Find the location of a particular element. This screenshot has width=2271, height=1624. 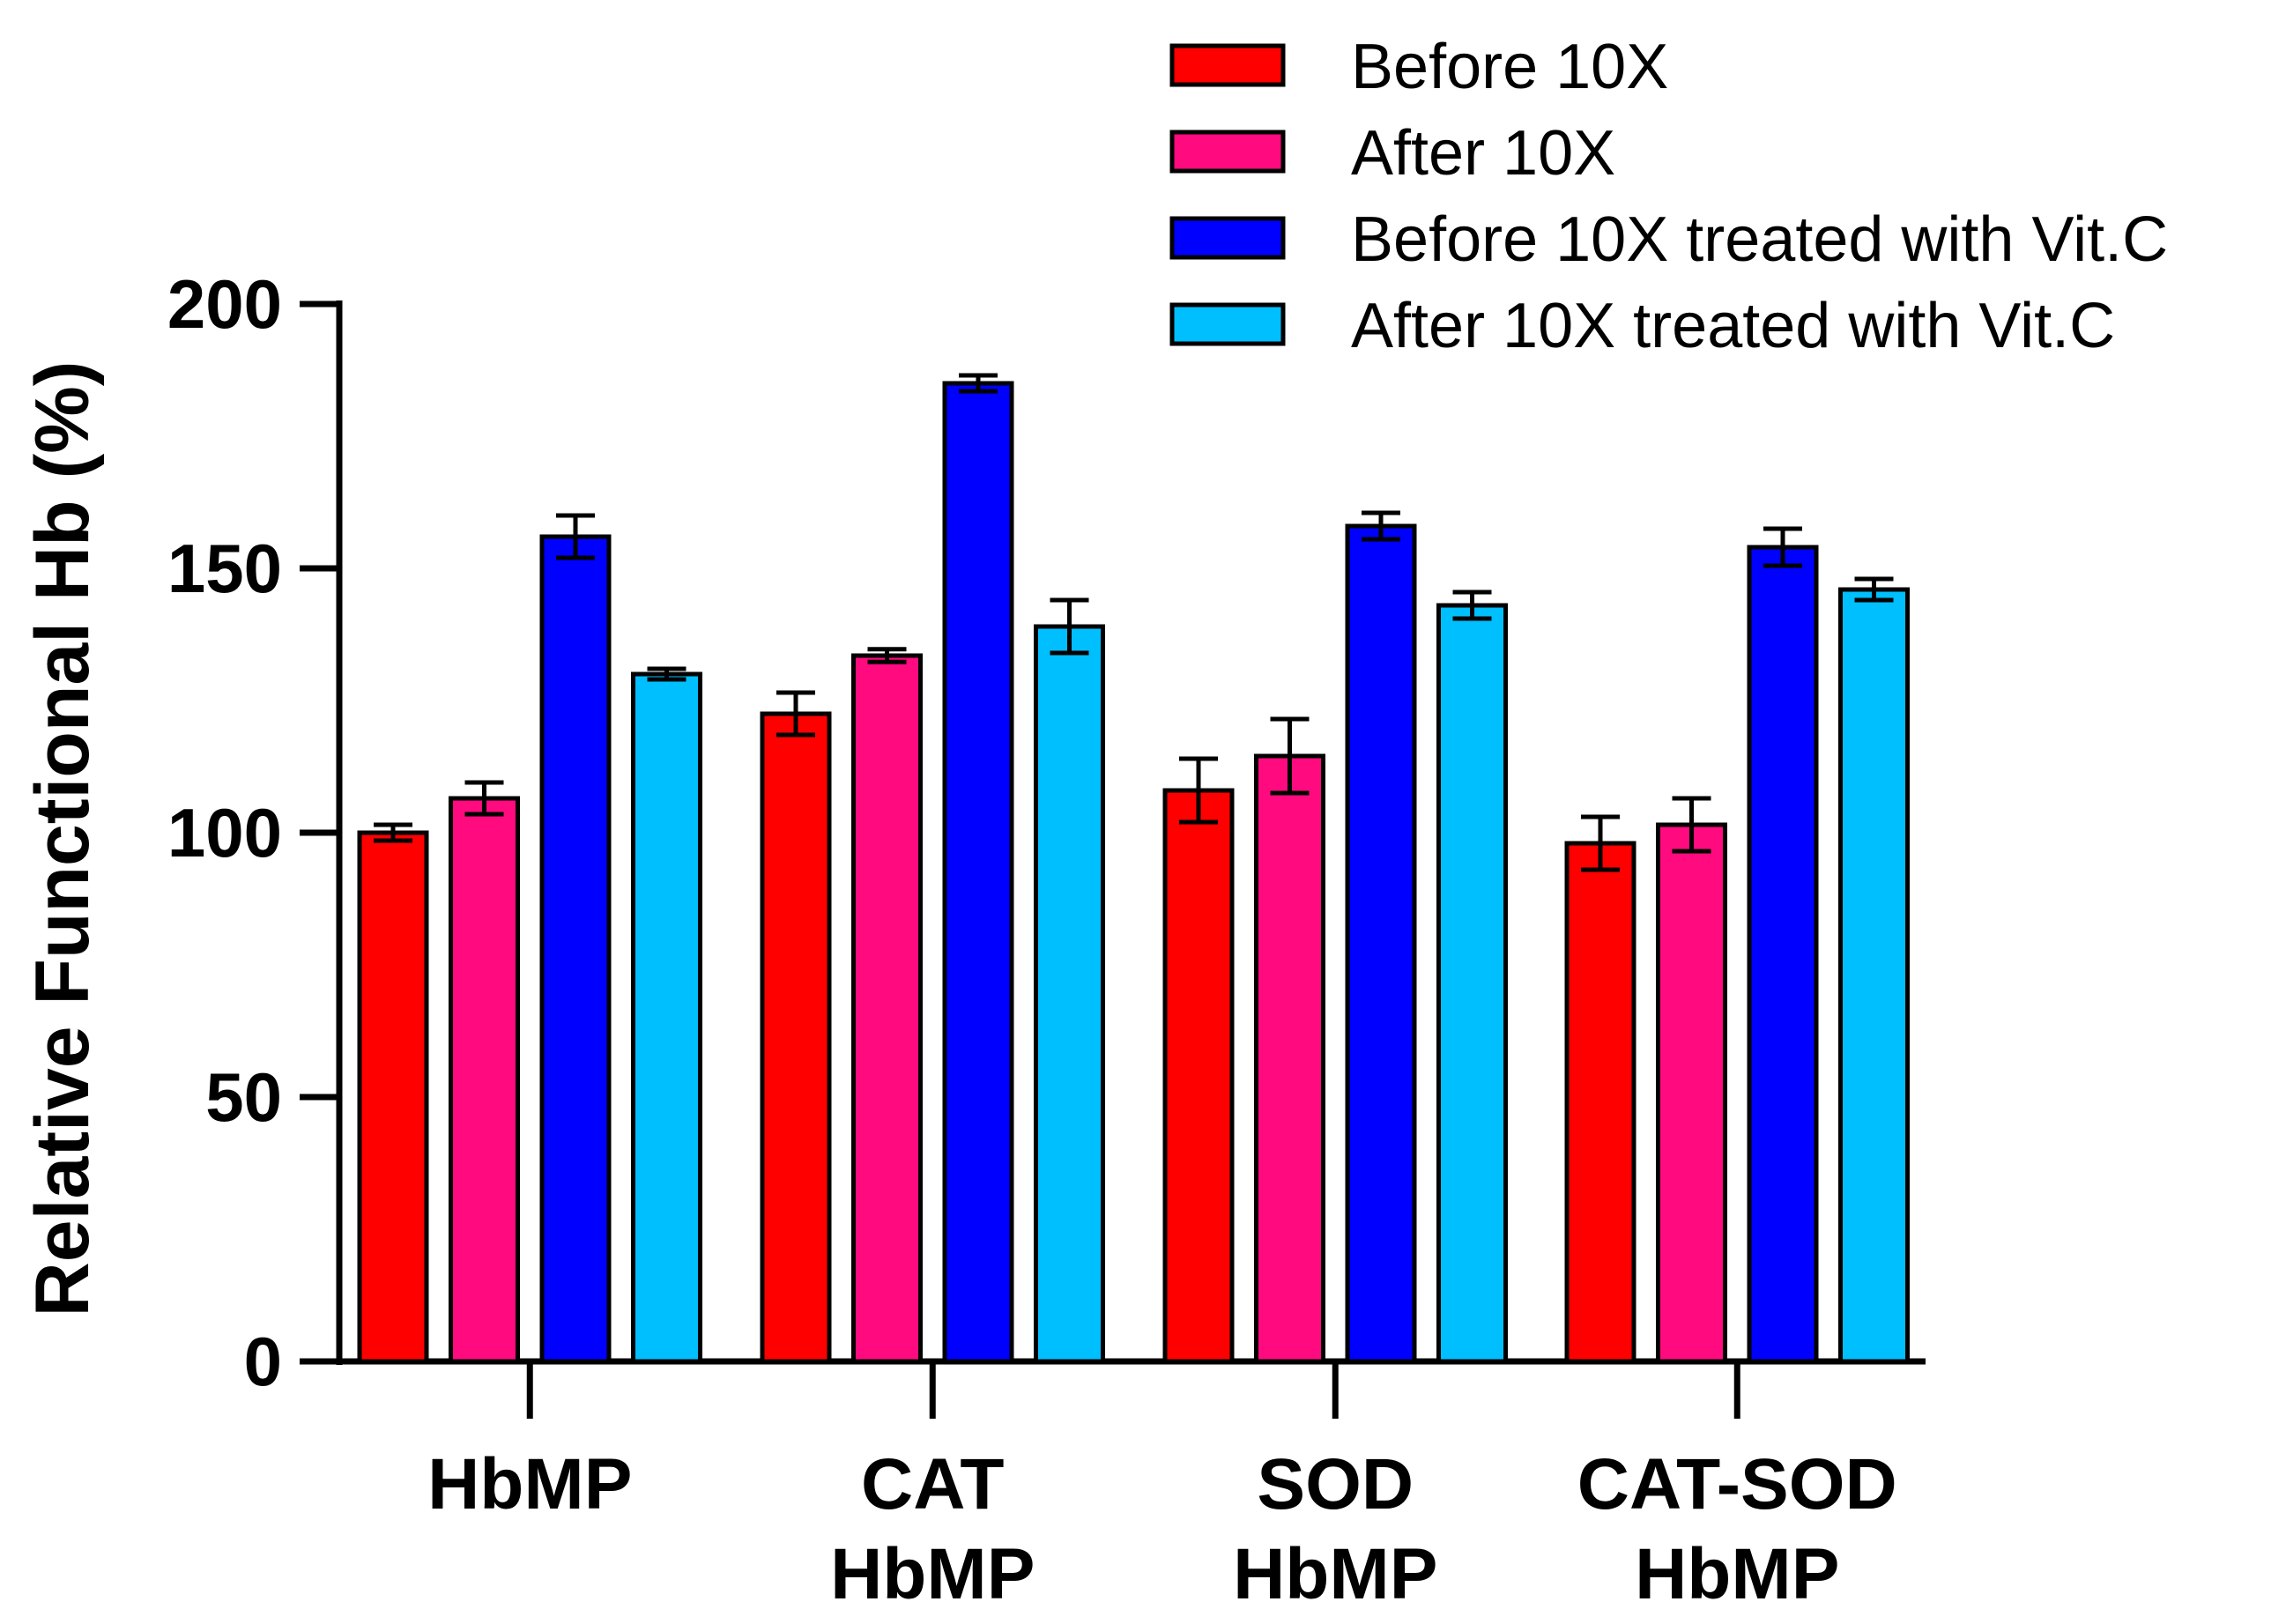

y-tick-label: 0 is located at coordinates (263, 1361).